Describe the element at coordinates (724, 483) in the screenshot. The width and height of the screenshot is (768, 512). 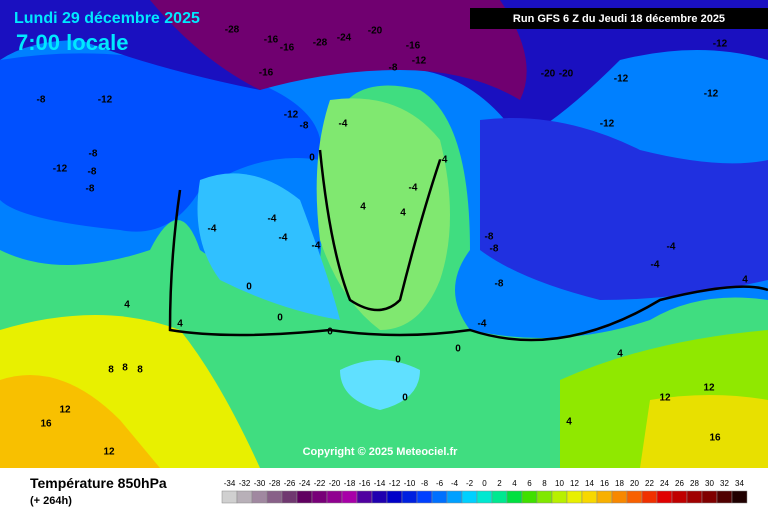
I see `legend-label: 32` at that location.